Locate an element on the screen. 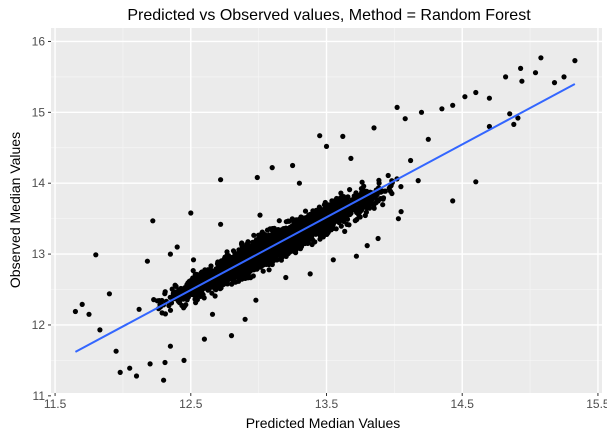  x-axis-title: Predicted Median Values is located at coordinates (323, 423).